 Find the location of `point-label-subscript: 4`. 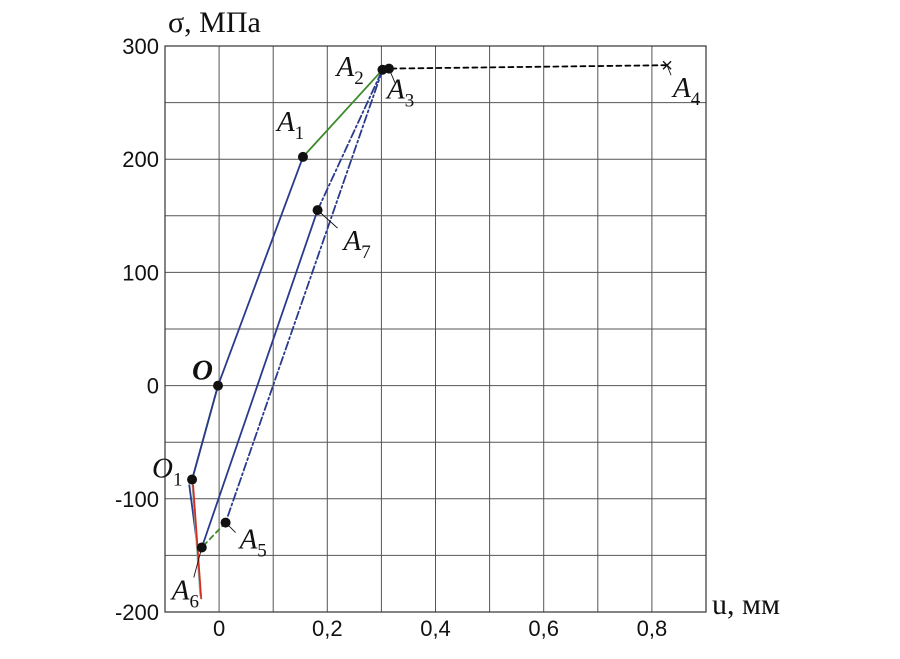

point-label-subscript: 4 is located at coordinates (696, 99).